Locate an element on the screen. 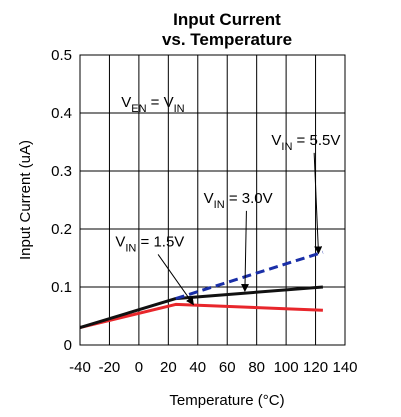  chart-title-line-1: Input Current is located at coordinates (227, 19).